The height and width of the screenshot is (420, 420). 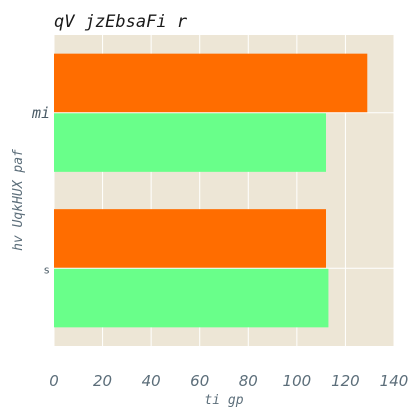 What do you see at coordinates (46, 269) in the screenshot?
I see `category-label-s: s` at bounding box center [46, 269].